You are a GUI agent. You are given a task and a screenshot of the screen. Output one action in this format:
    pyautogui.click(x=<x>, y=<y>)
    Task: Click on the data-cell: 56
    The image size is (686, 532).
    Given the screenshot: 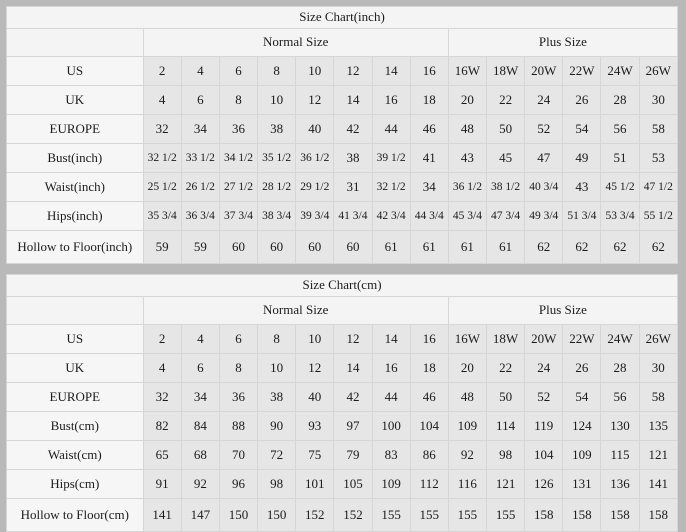 What is the action you would take?
    pyautogui.click(x=620, y=397)
    